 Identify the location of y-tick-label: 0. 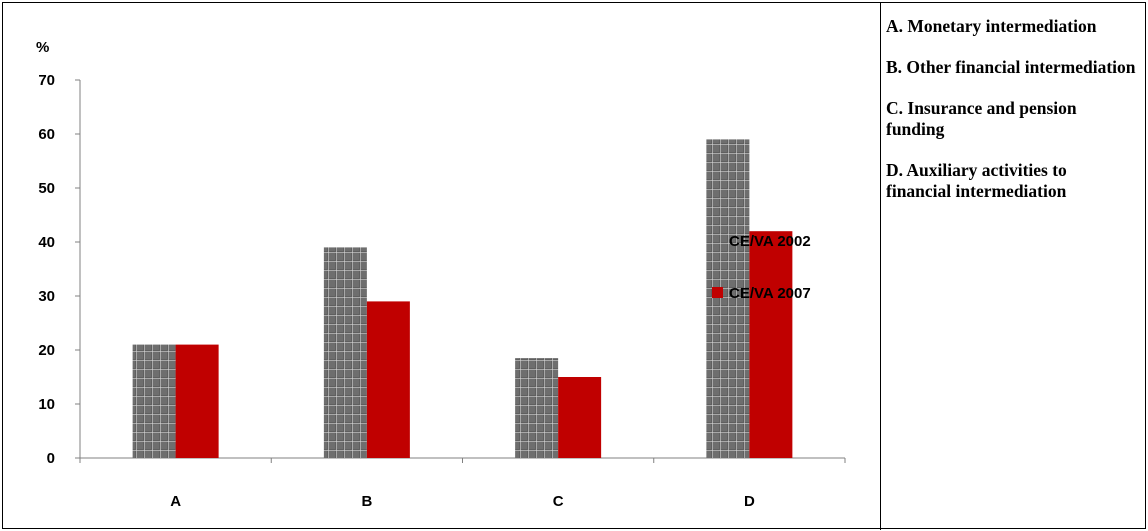
(51, 458).